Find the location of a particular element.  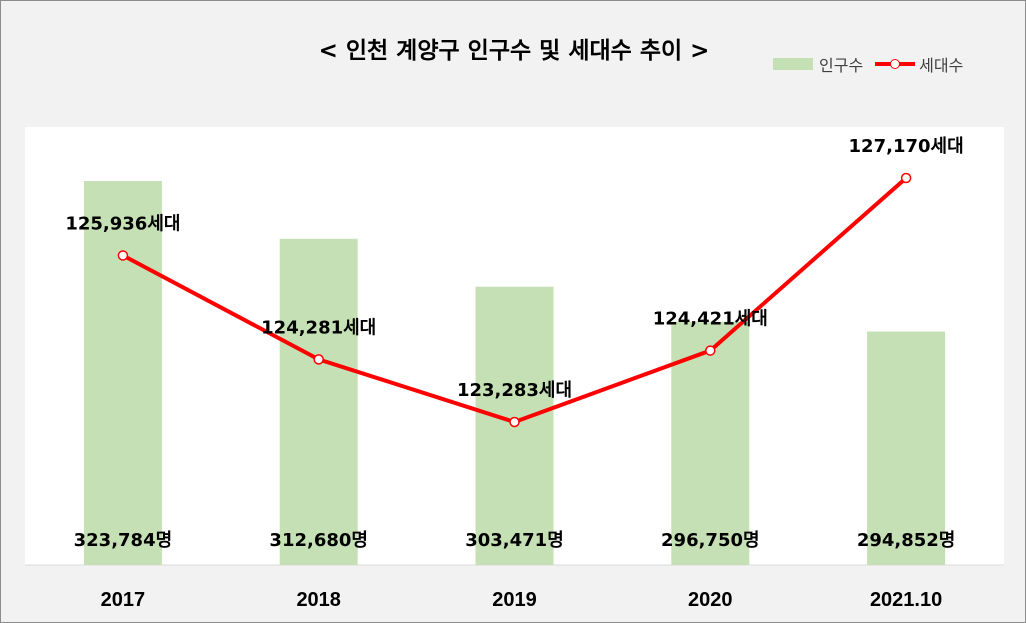

legend-marker-households is located at coordinates (895, 64).